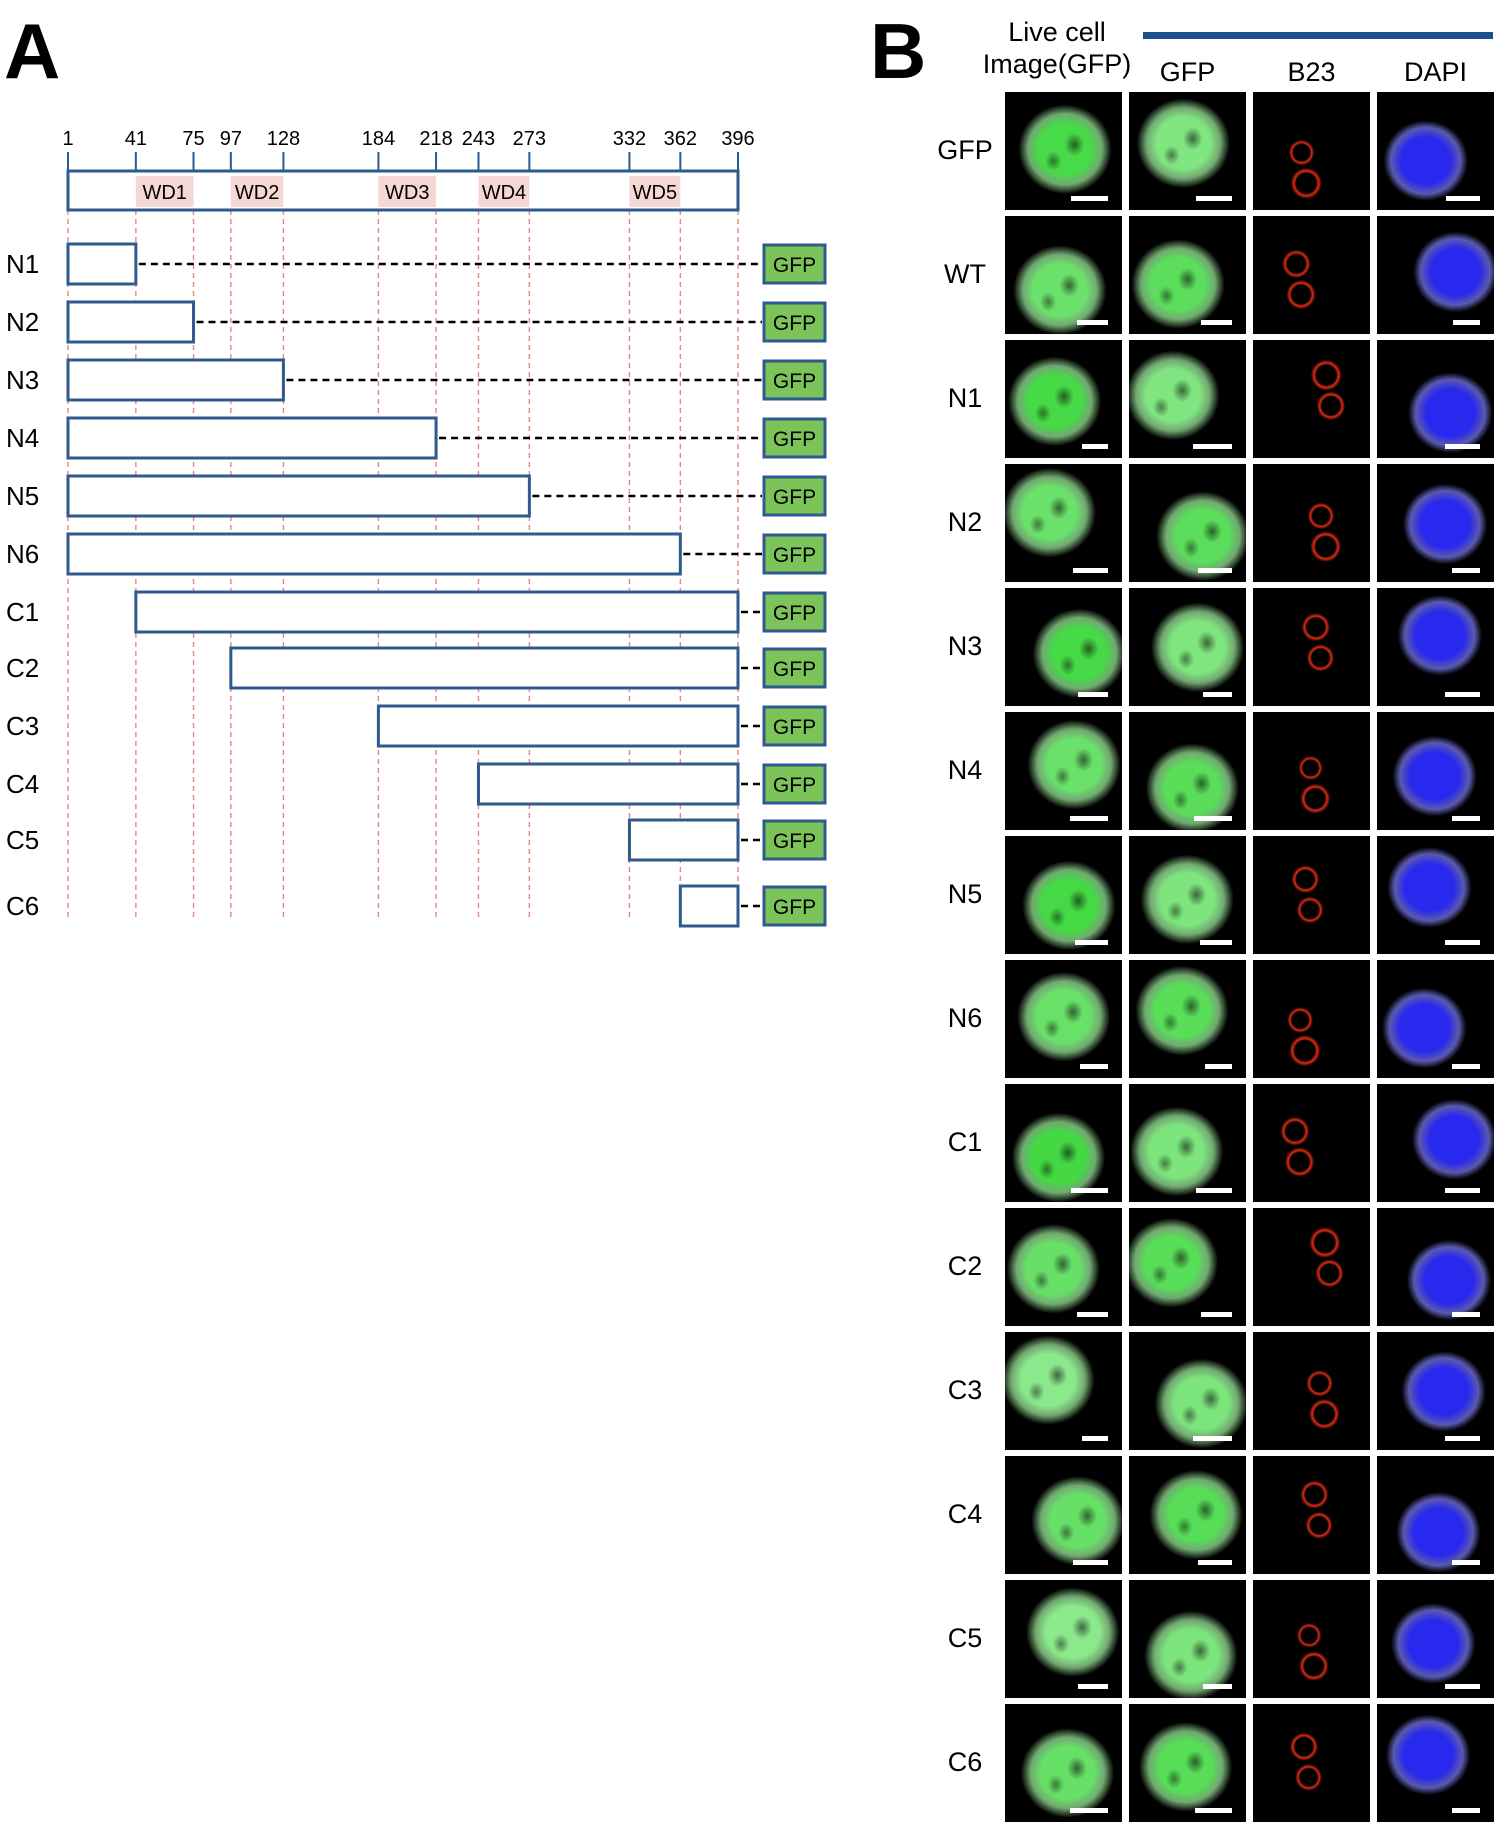 The width and height of the screenshot is (1500, 1822). What do you see at coordinates (1187, 895) in the screenshot?
I see `micrograph-n5-gfp` at bounding box center [1187, 895].